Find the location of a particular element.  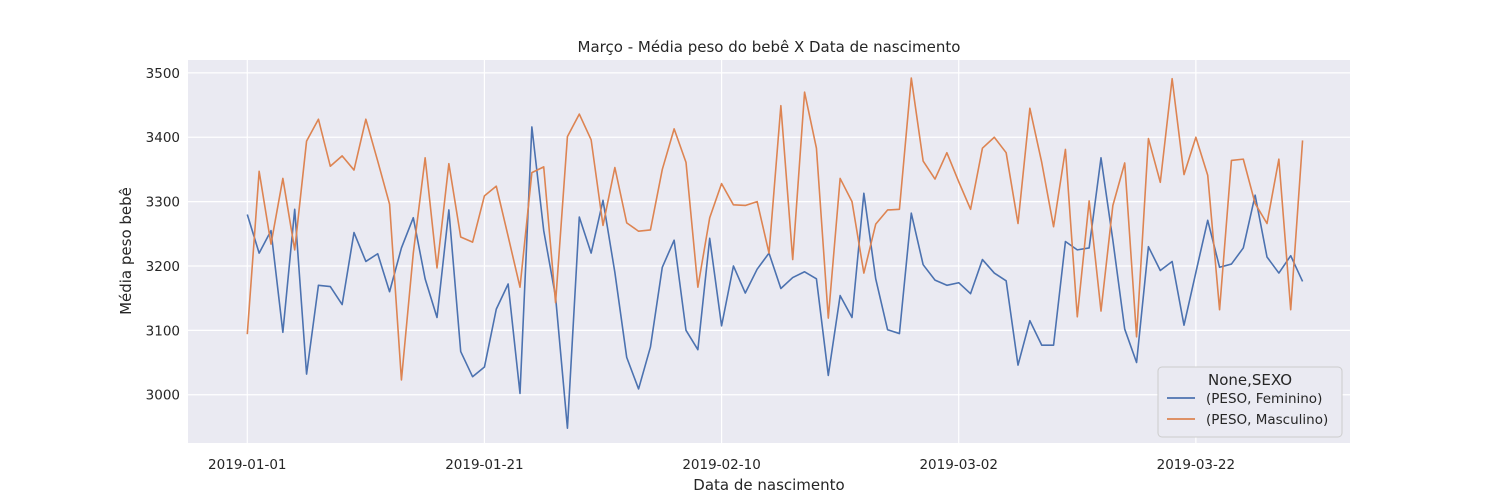

x-axis-label: Data de nascimento is located at coordinates (768, 485).